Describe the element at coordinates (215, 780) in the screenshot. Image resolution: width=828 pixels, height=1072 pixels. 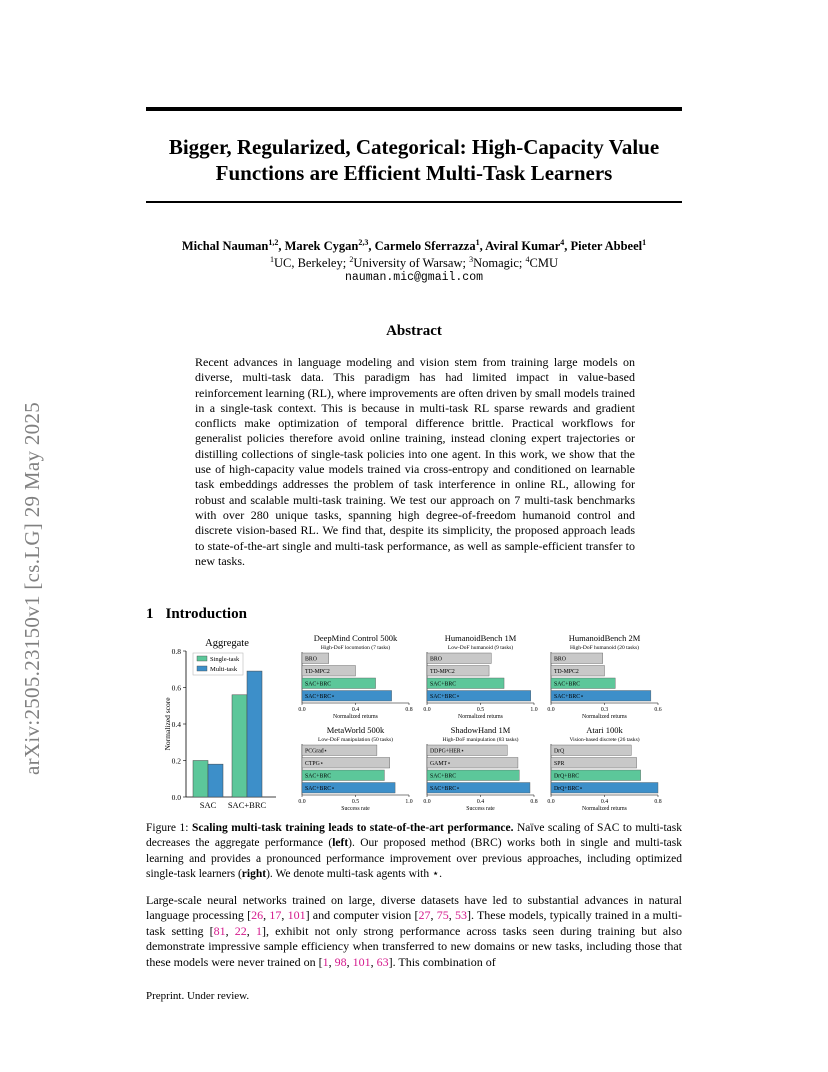
I see `aggregate-bar-multi-task` at that location.